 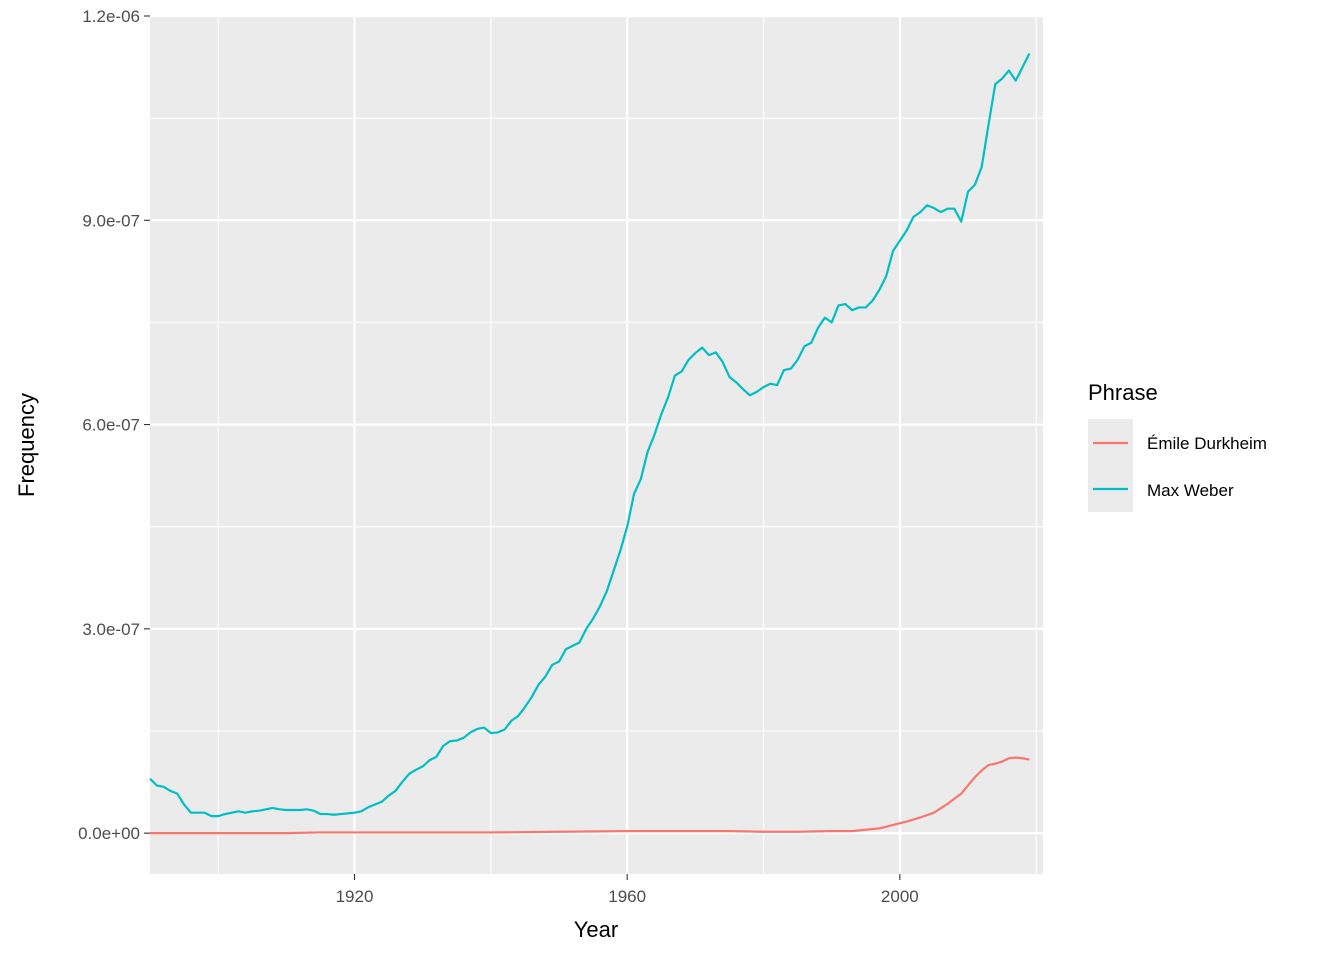 I want to click on x-tick-label: 1920, so click(x=355, y=896).